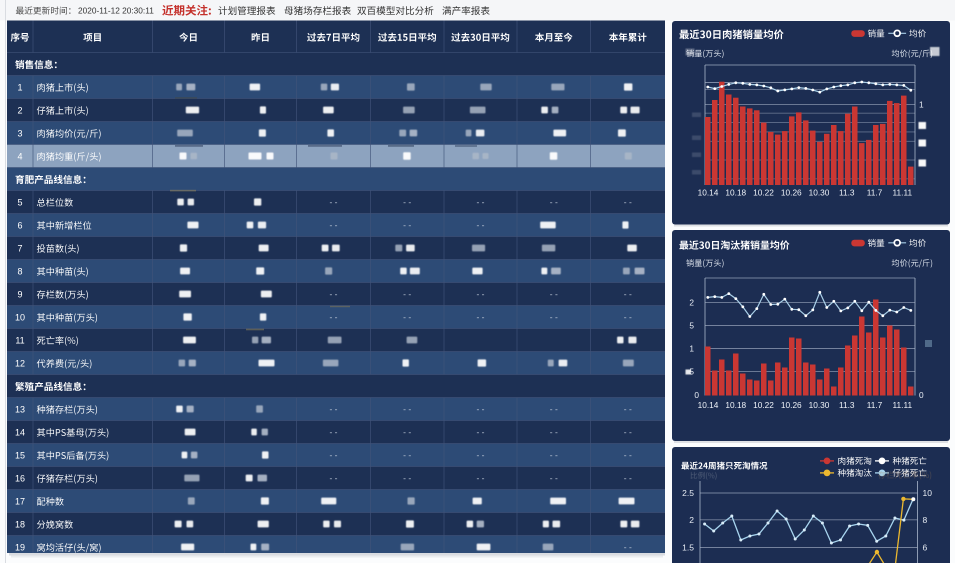  I want to click on svg-text: 17, so click(20, 502).